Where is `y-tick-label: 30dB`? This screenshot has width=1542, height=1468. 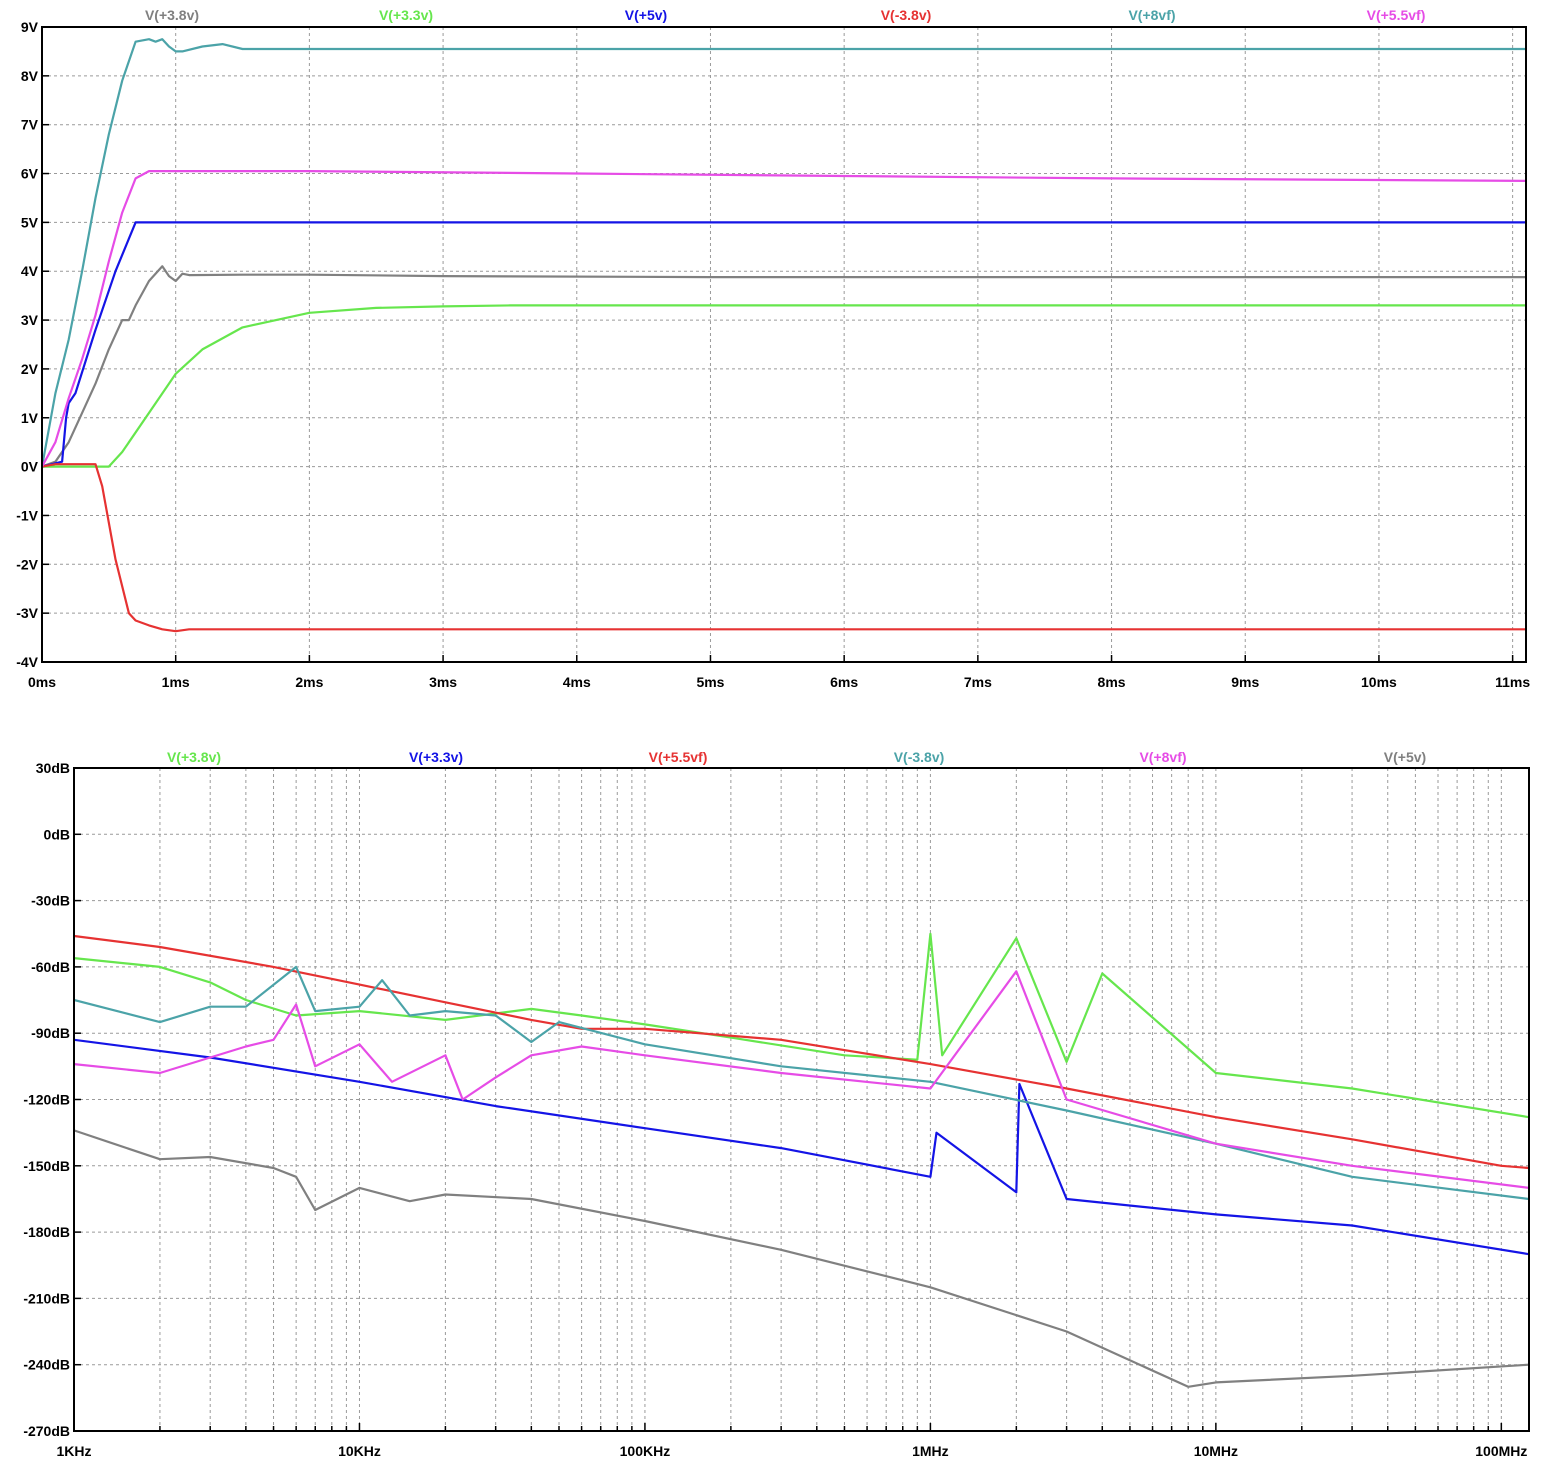
y-tick-label: 30dB is located at coordinates (53, 768).